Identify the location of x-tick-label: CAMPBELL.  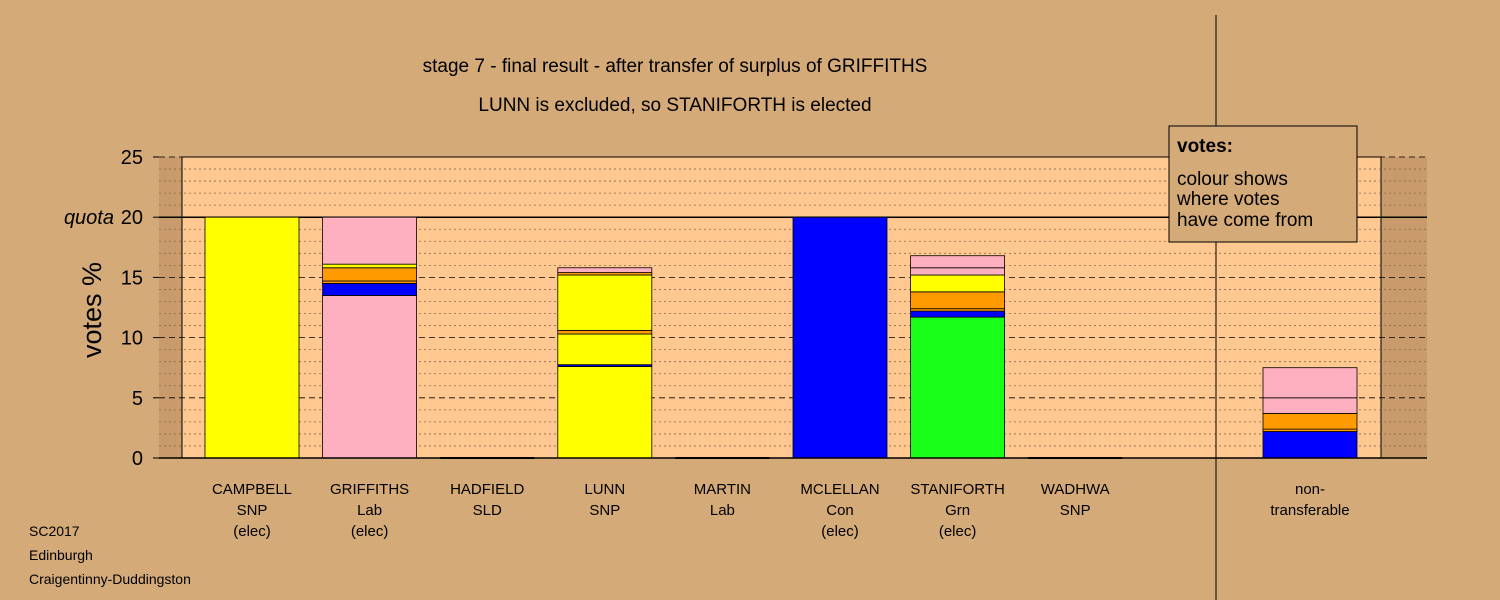
(252, 489).